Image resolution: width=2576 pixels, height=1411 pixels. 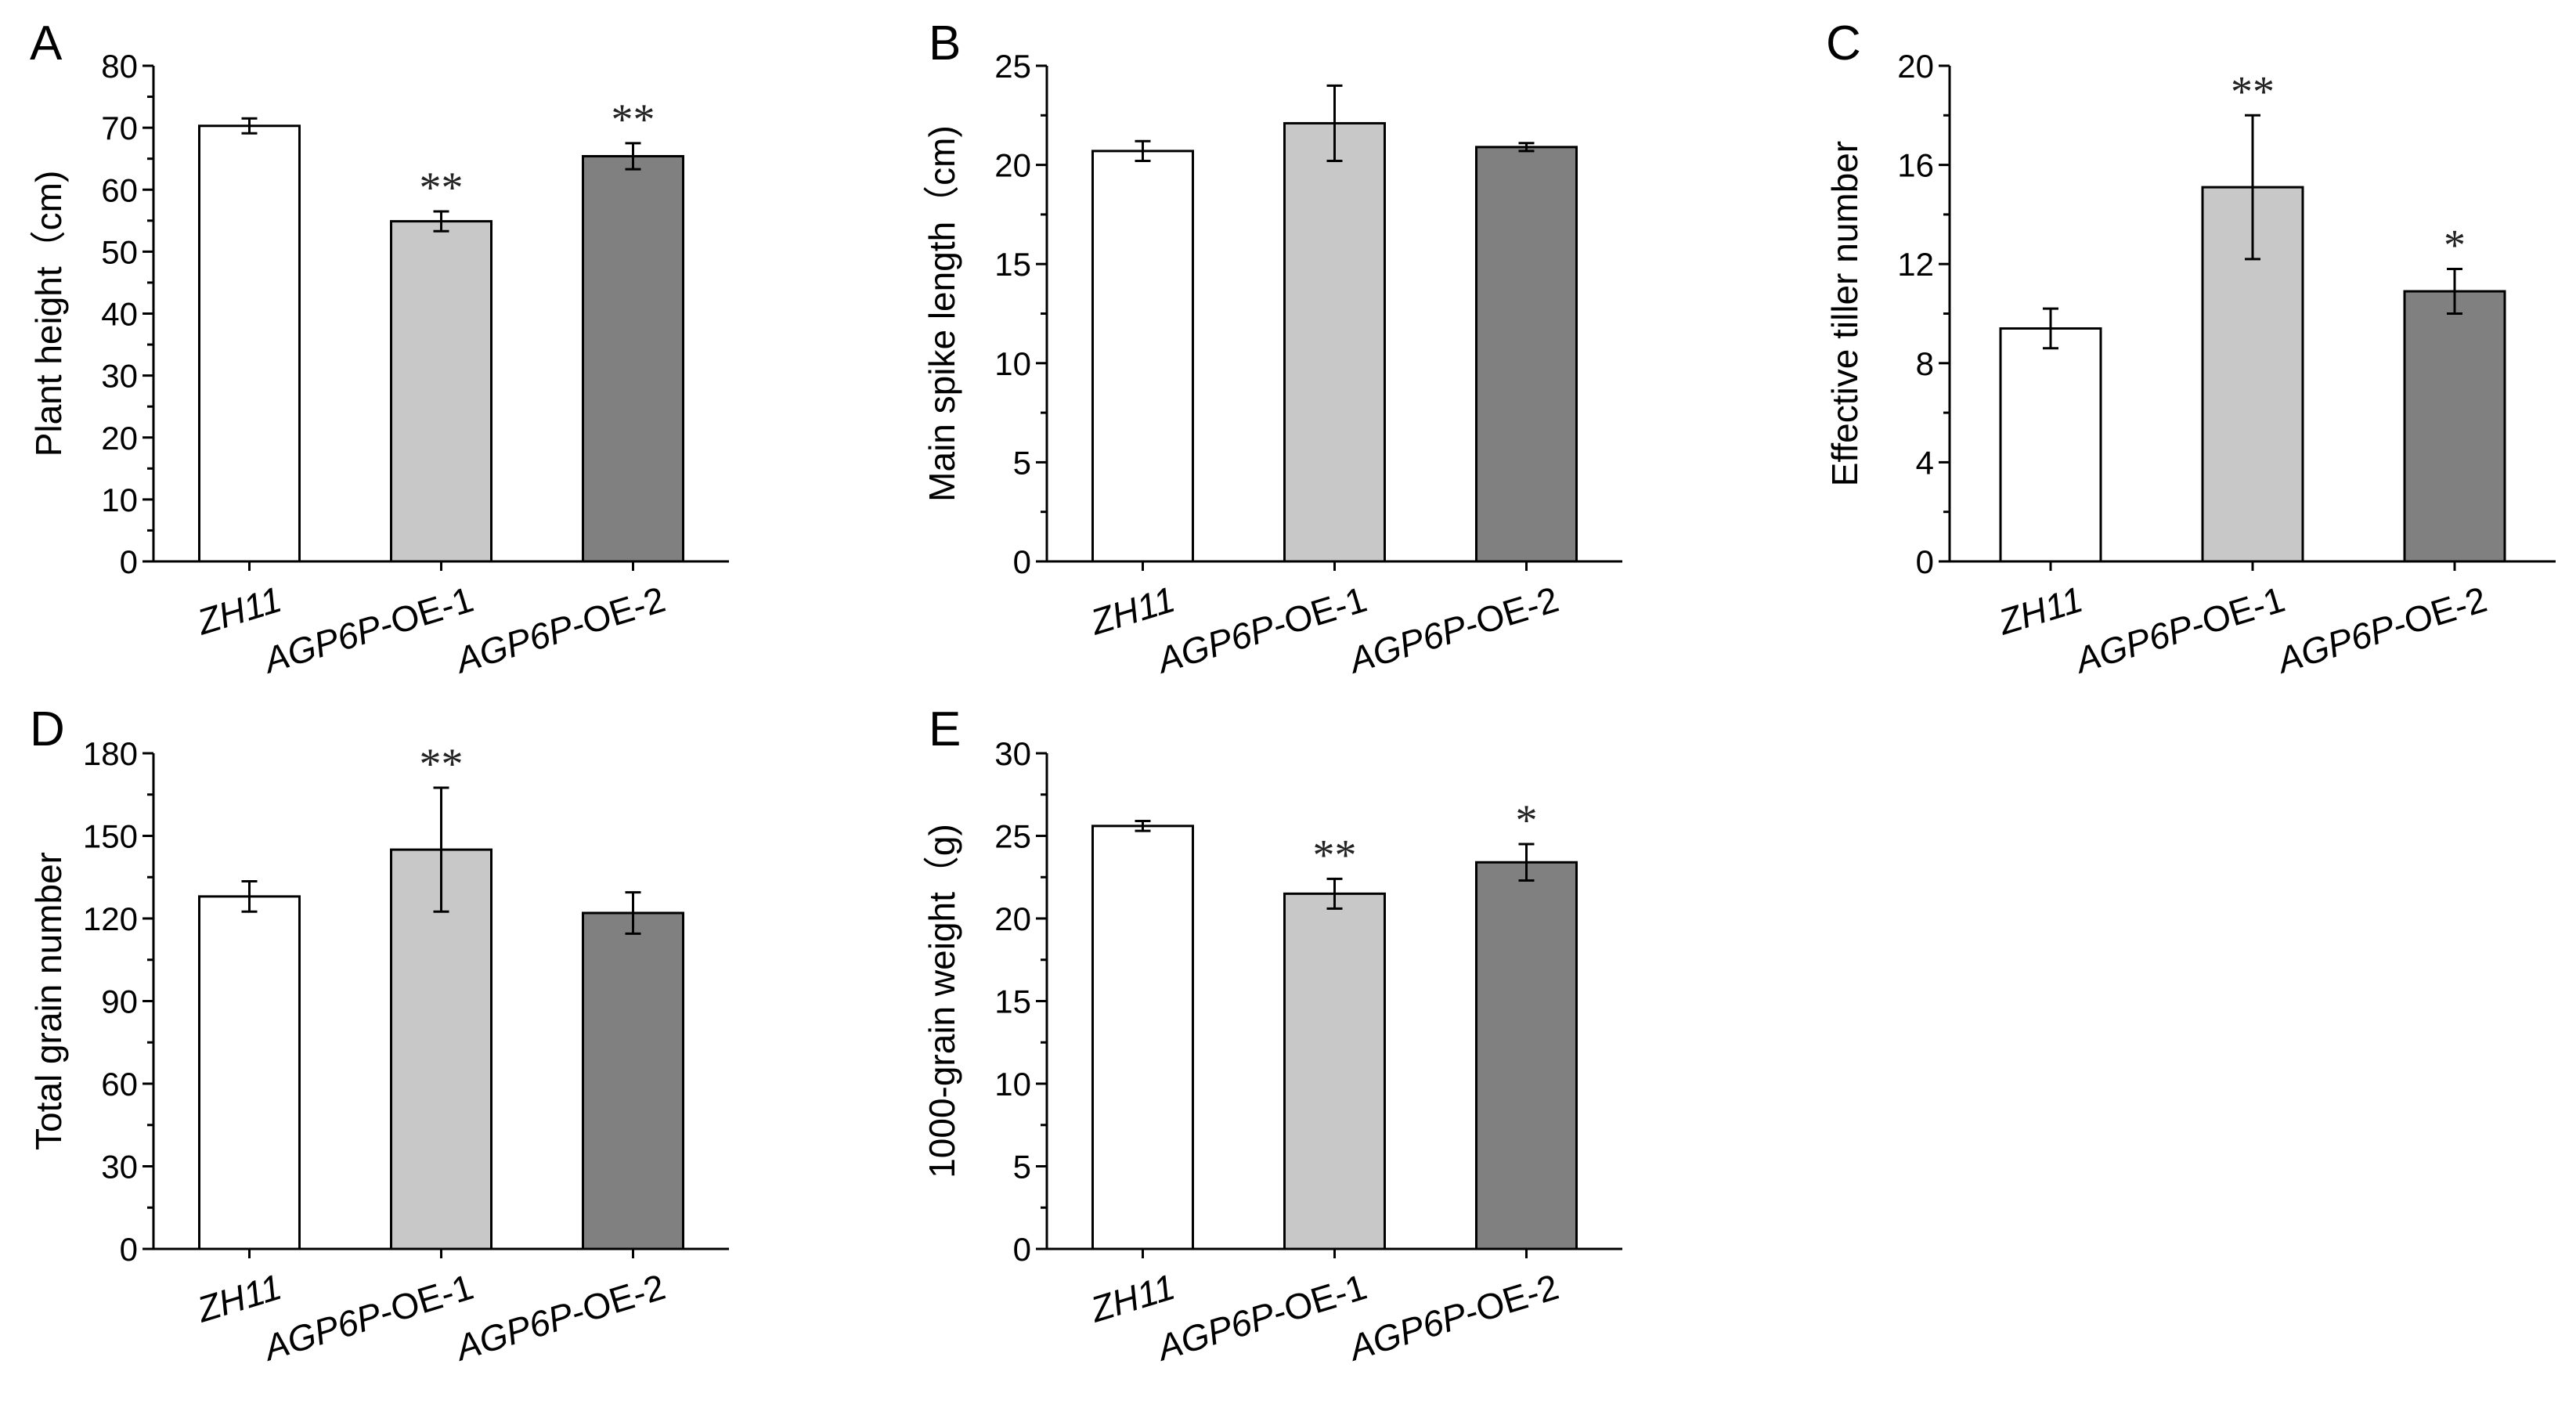 I want to click on y-tick-label: 12, so click(x=1915, y=264).